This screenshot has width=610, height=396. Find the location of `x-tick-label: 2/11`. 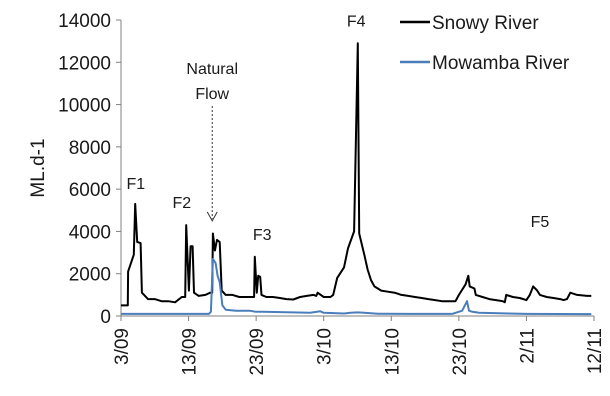

x-tick-label: 2/11 is located at coordinates (527, 346).